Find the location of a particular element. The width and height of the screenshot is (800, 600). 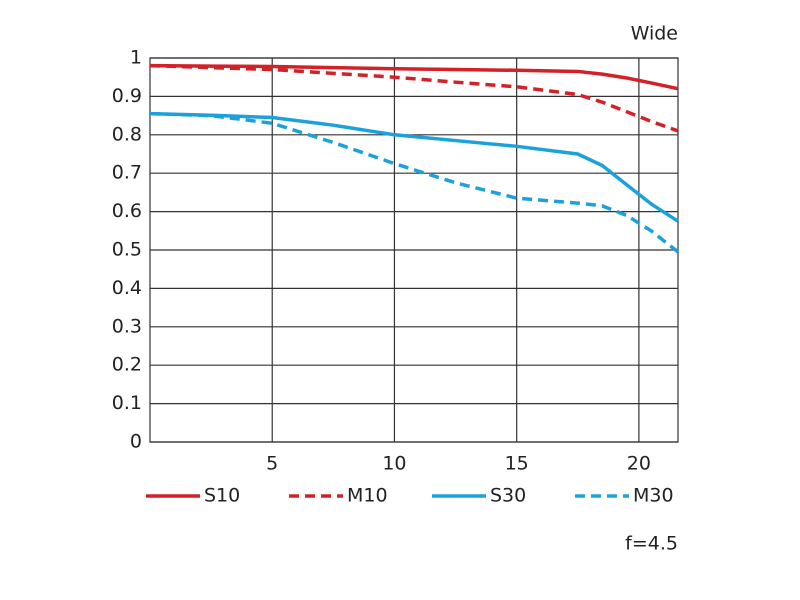

legend-label: S30 is located at coordinates (508, 496).